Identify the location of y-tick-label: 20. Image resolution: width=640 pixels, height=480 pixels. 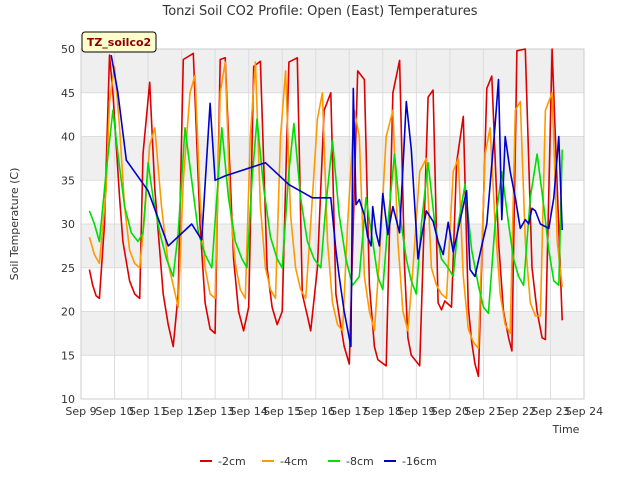
(68, 312).